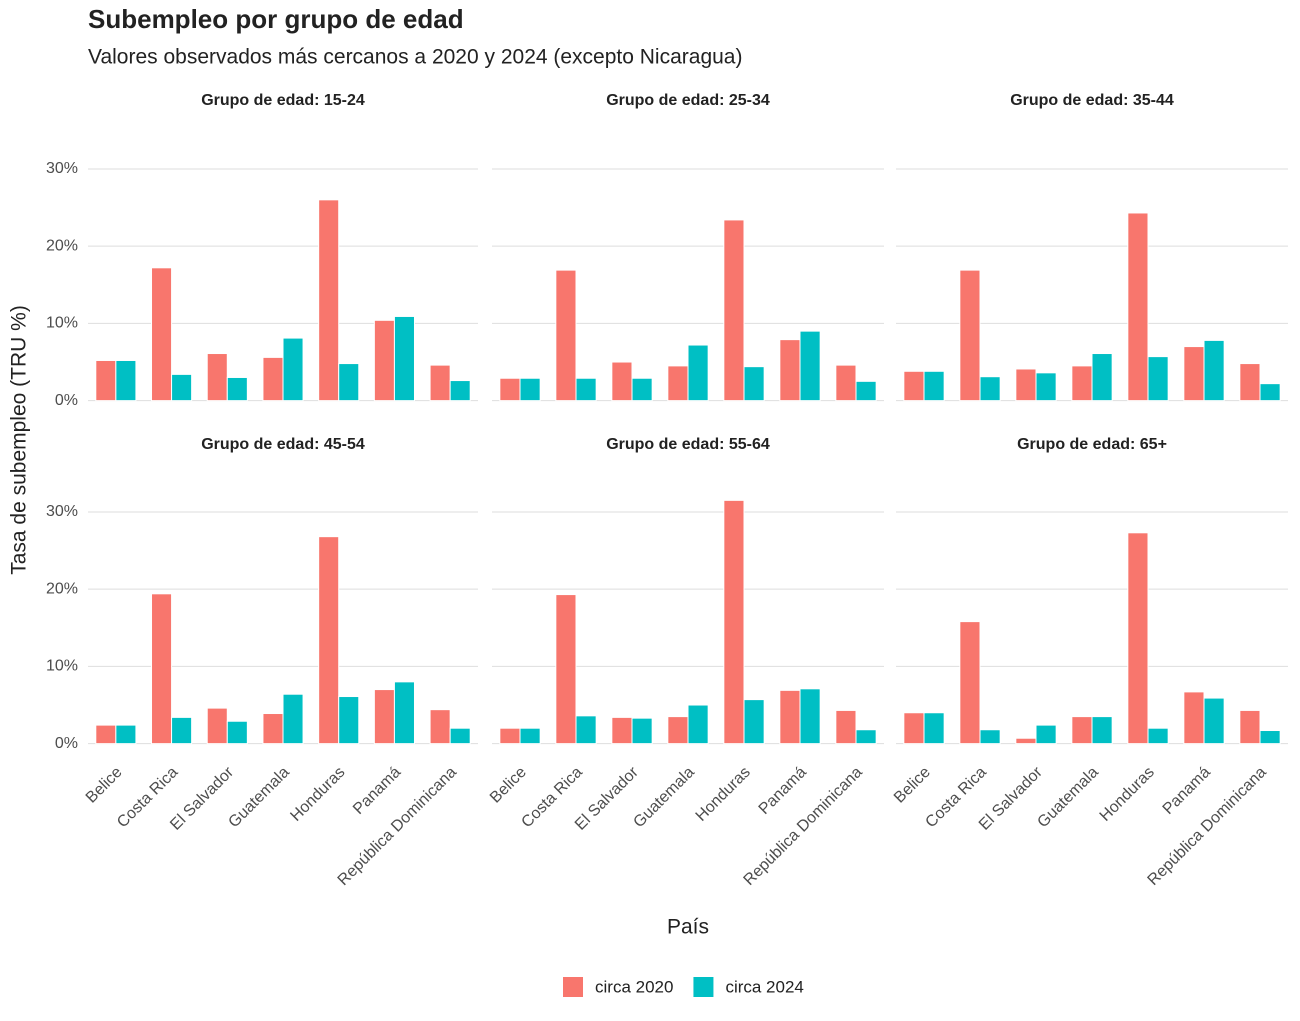 Image resolution: width=1300 pixels, height=1021 pixels. Describe the element at coordinates (19, 440) in the screenshot. I see `y-axis-label: Tasa de subempleo (TRU %)` at that location.